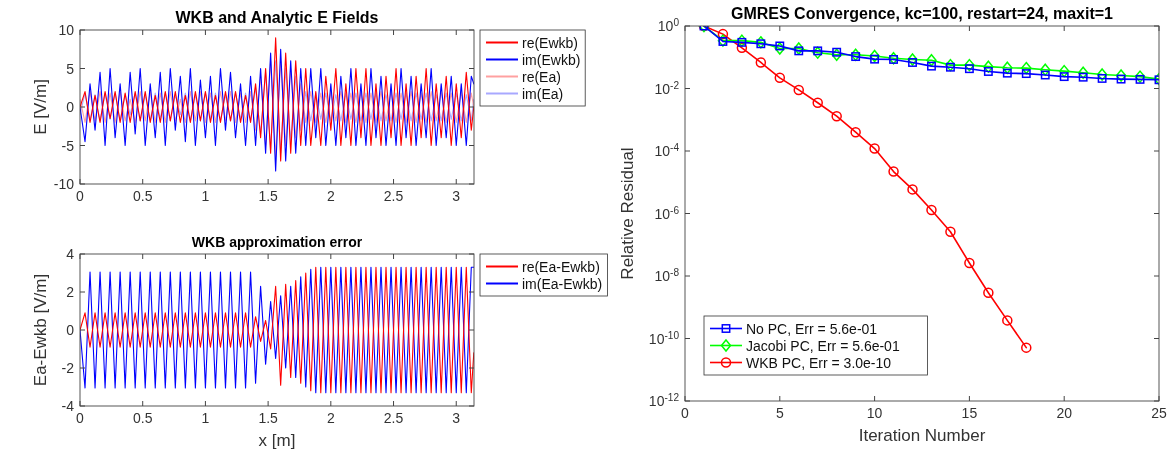 This screenshot has width=1174, height=457. What do you see at coordinates (779, 413) in the screenshot?
I see `x-tick-label: 5` at bounding box center [779, 413].